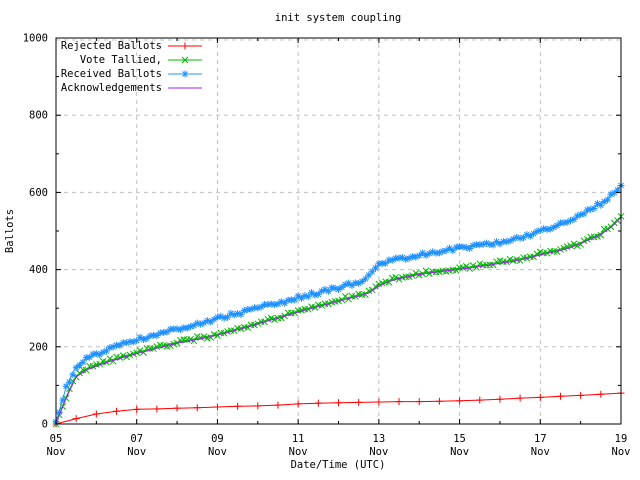 The width and height of the screenshot is (640, 480). I want to click on legend-line-sample-received, so click(185, 74).